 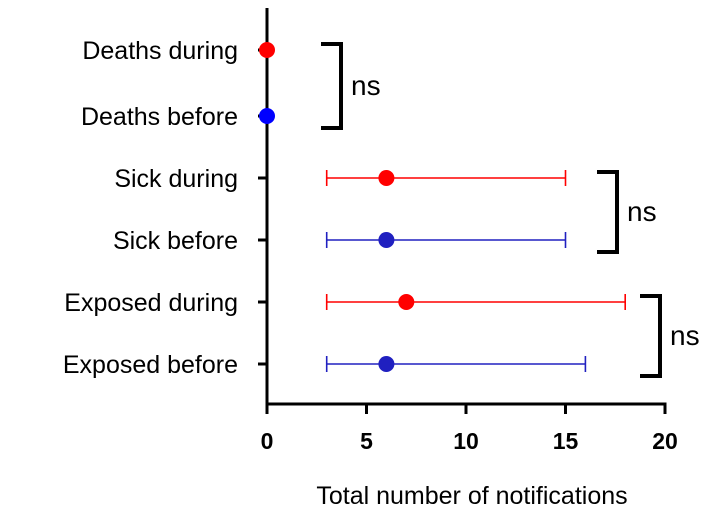 What do you see at coordinates (665, 441) in the screenshot?
I see `x-tick-label: 20` at bounding box center [665, 441].